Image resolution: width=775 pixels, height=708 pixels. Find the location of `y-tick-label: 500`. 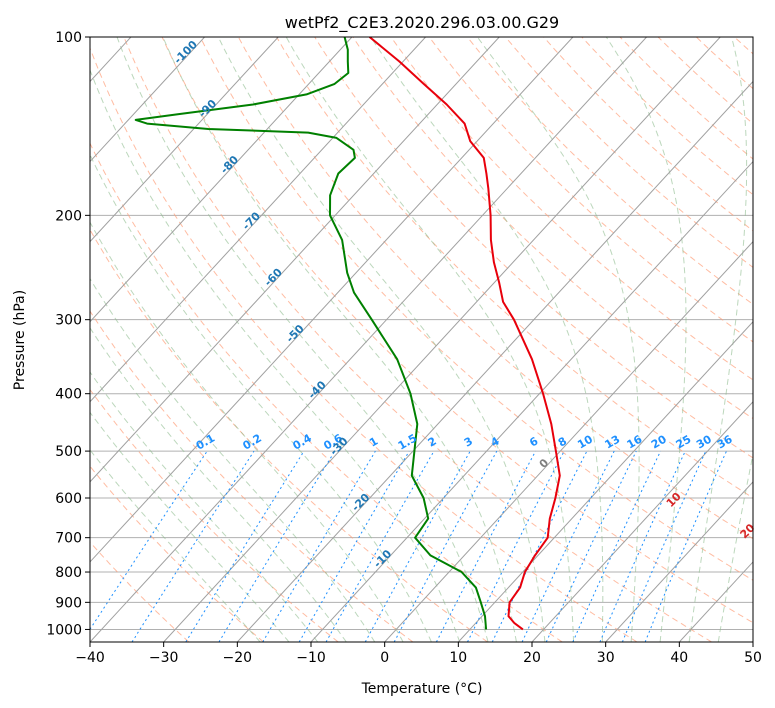

y-tick-label: 500 is located at coordinates (68, 452).